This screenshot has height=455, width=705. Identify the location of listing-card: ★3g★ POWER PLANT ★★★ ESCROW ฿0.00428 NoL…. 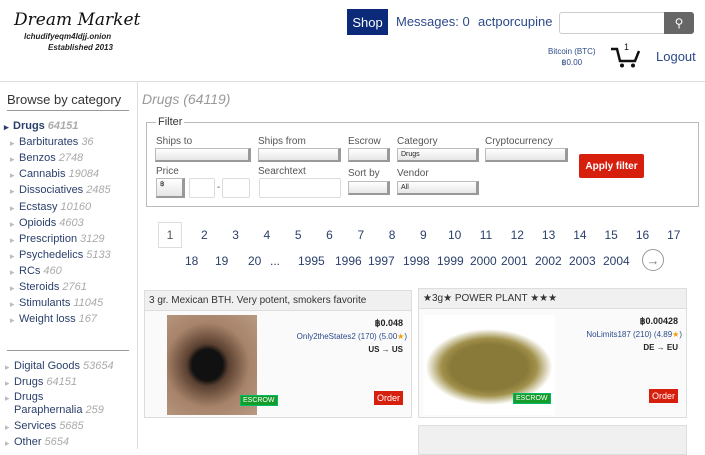
(552, 353).